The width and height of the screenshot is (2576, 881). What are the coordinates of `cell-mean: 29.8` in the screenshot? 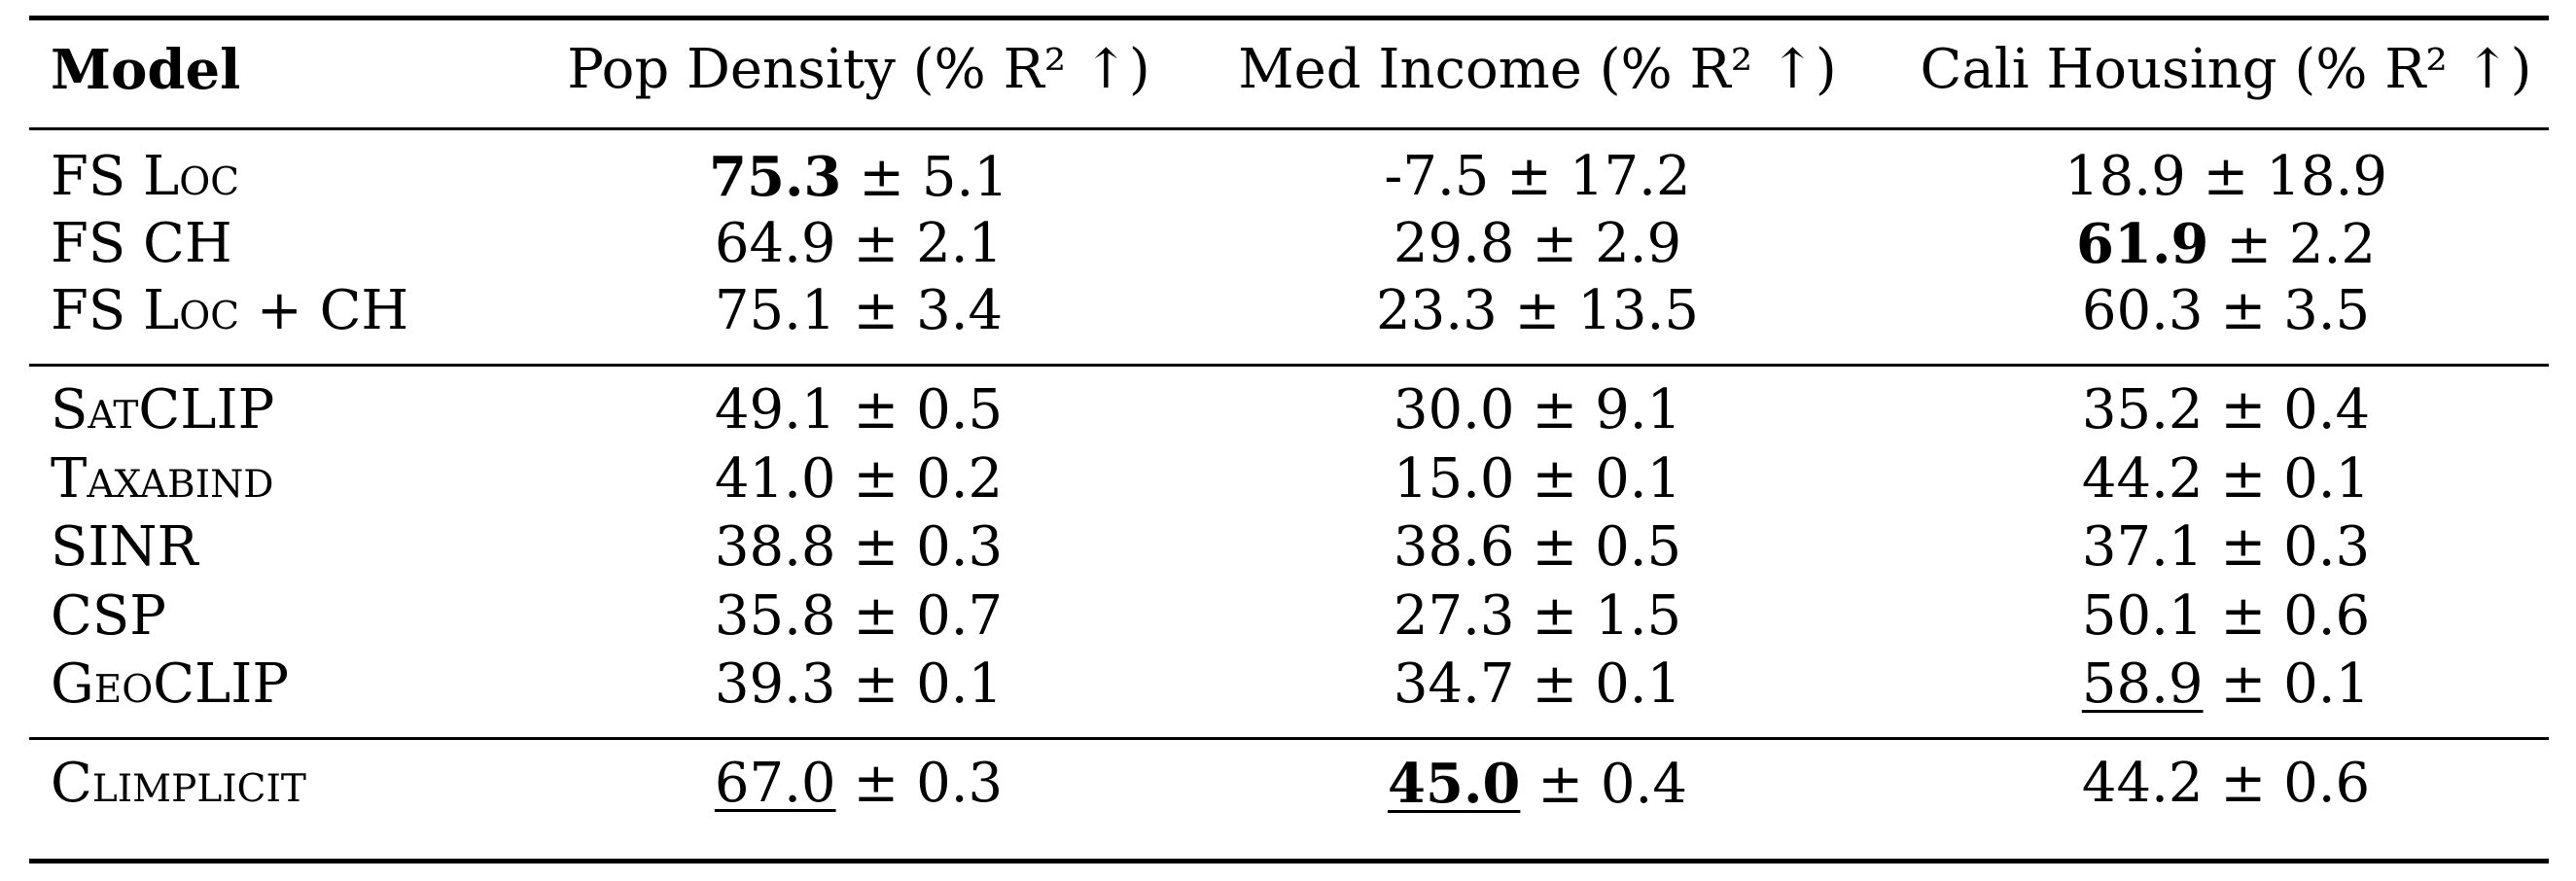 It's located at (1454, 243).